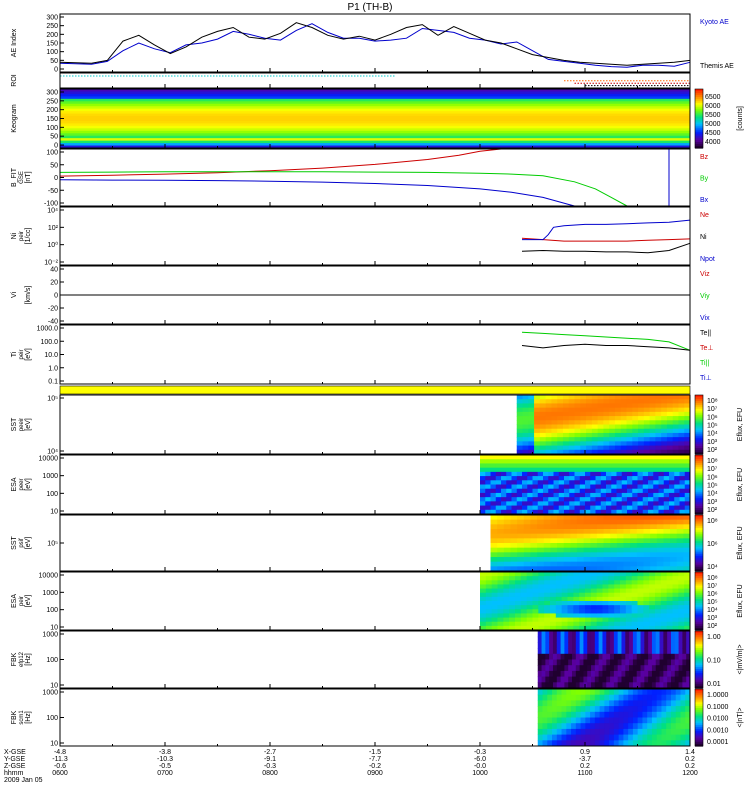 Image resolution: width=750 pixels, height=800 pixels. I want to click on y-tick-label: 50, so click(54, 137).